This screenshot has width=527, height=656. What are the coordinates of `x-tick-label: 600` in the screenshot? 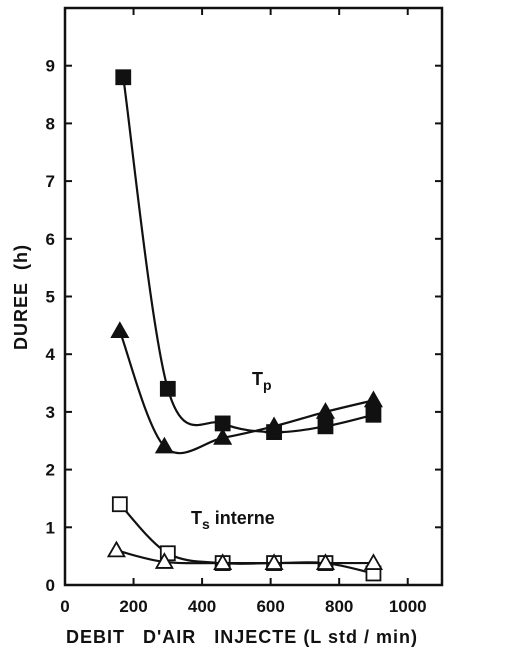 It's located at (270, 606).